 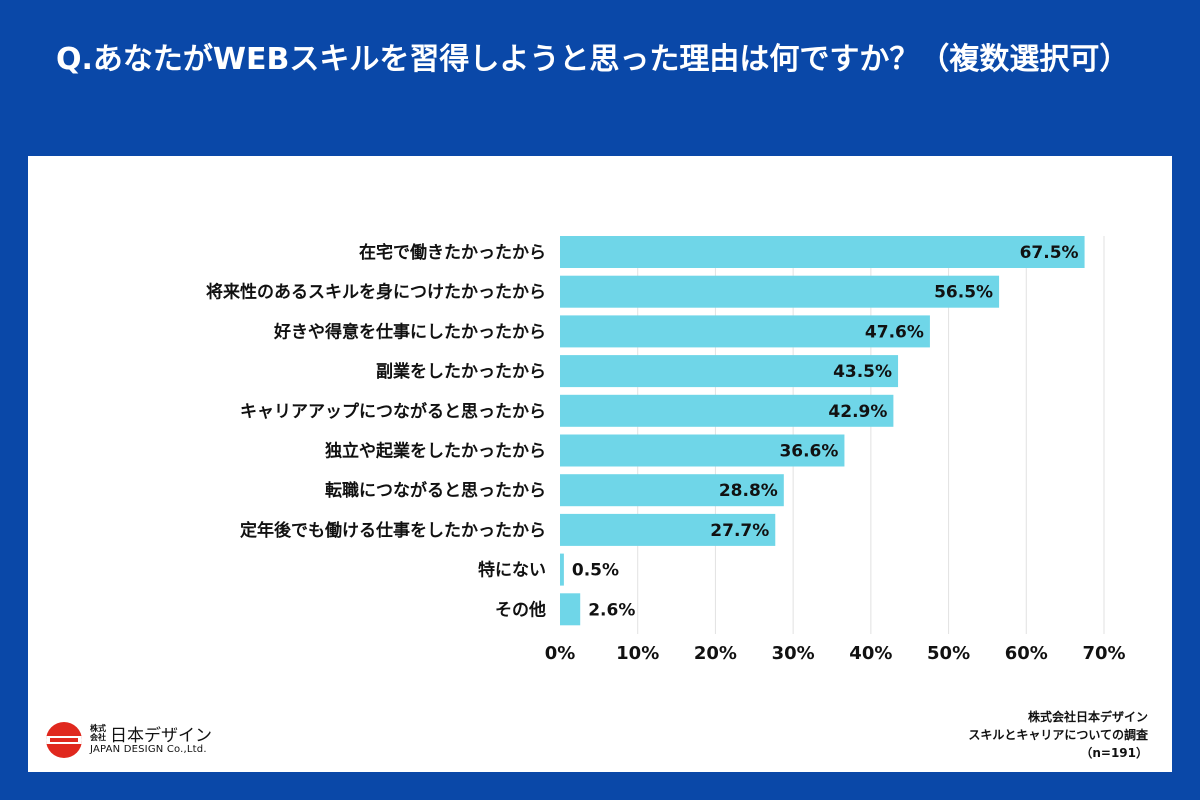 I want to click on x-tick-label: 60%, so click(x=1026, y=653).